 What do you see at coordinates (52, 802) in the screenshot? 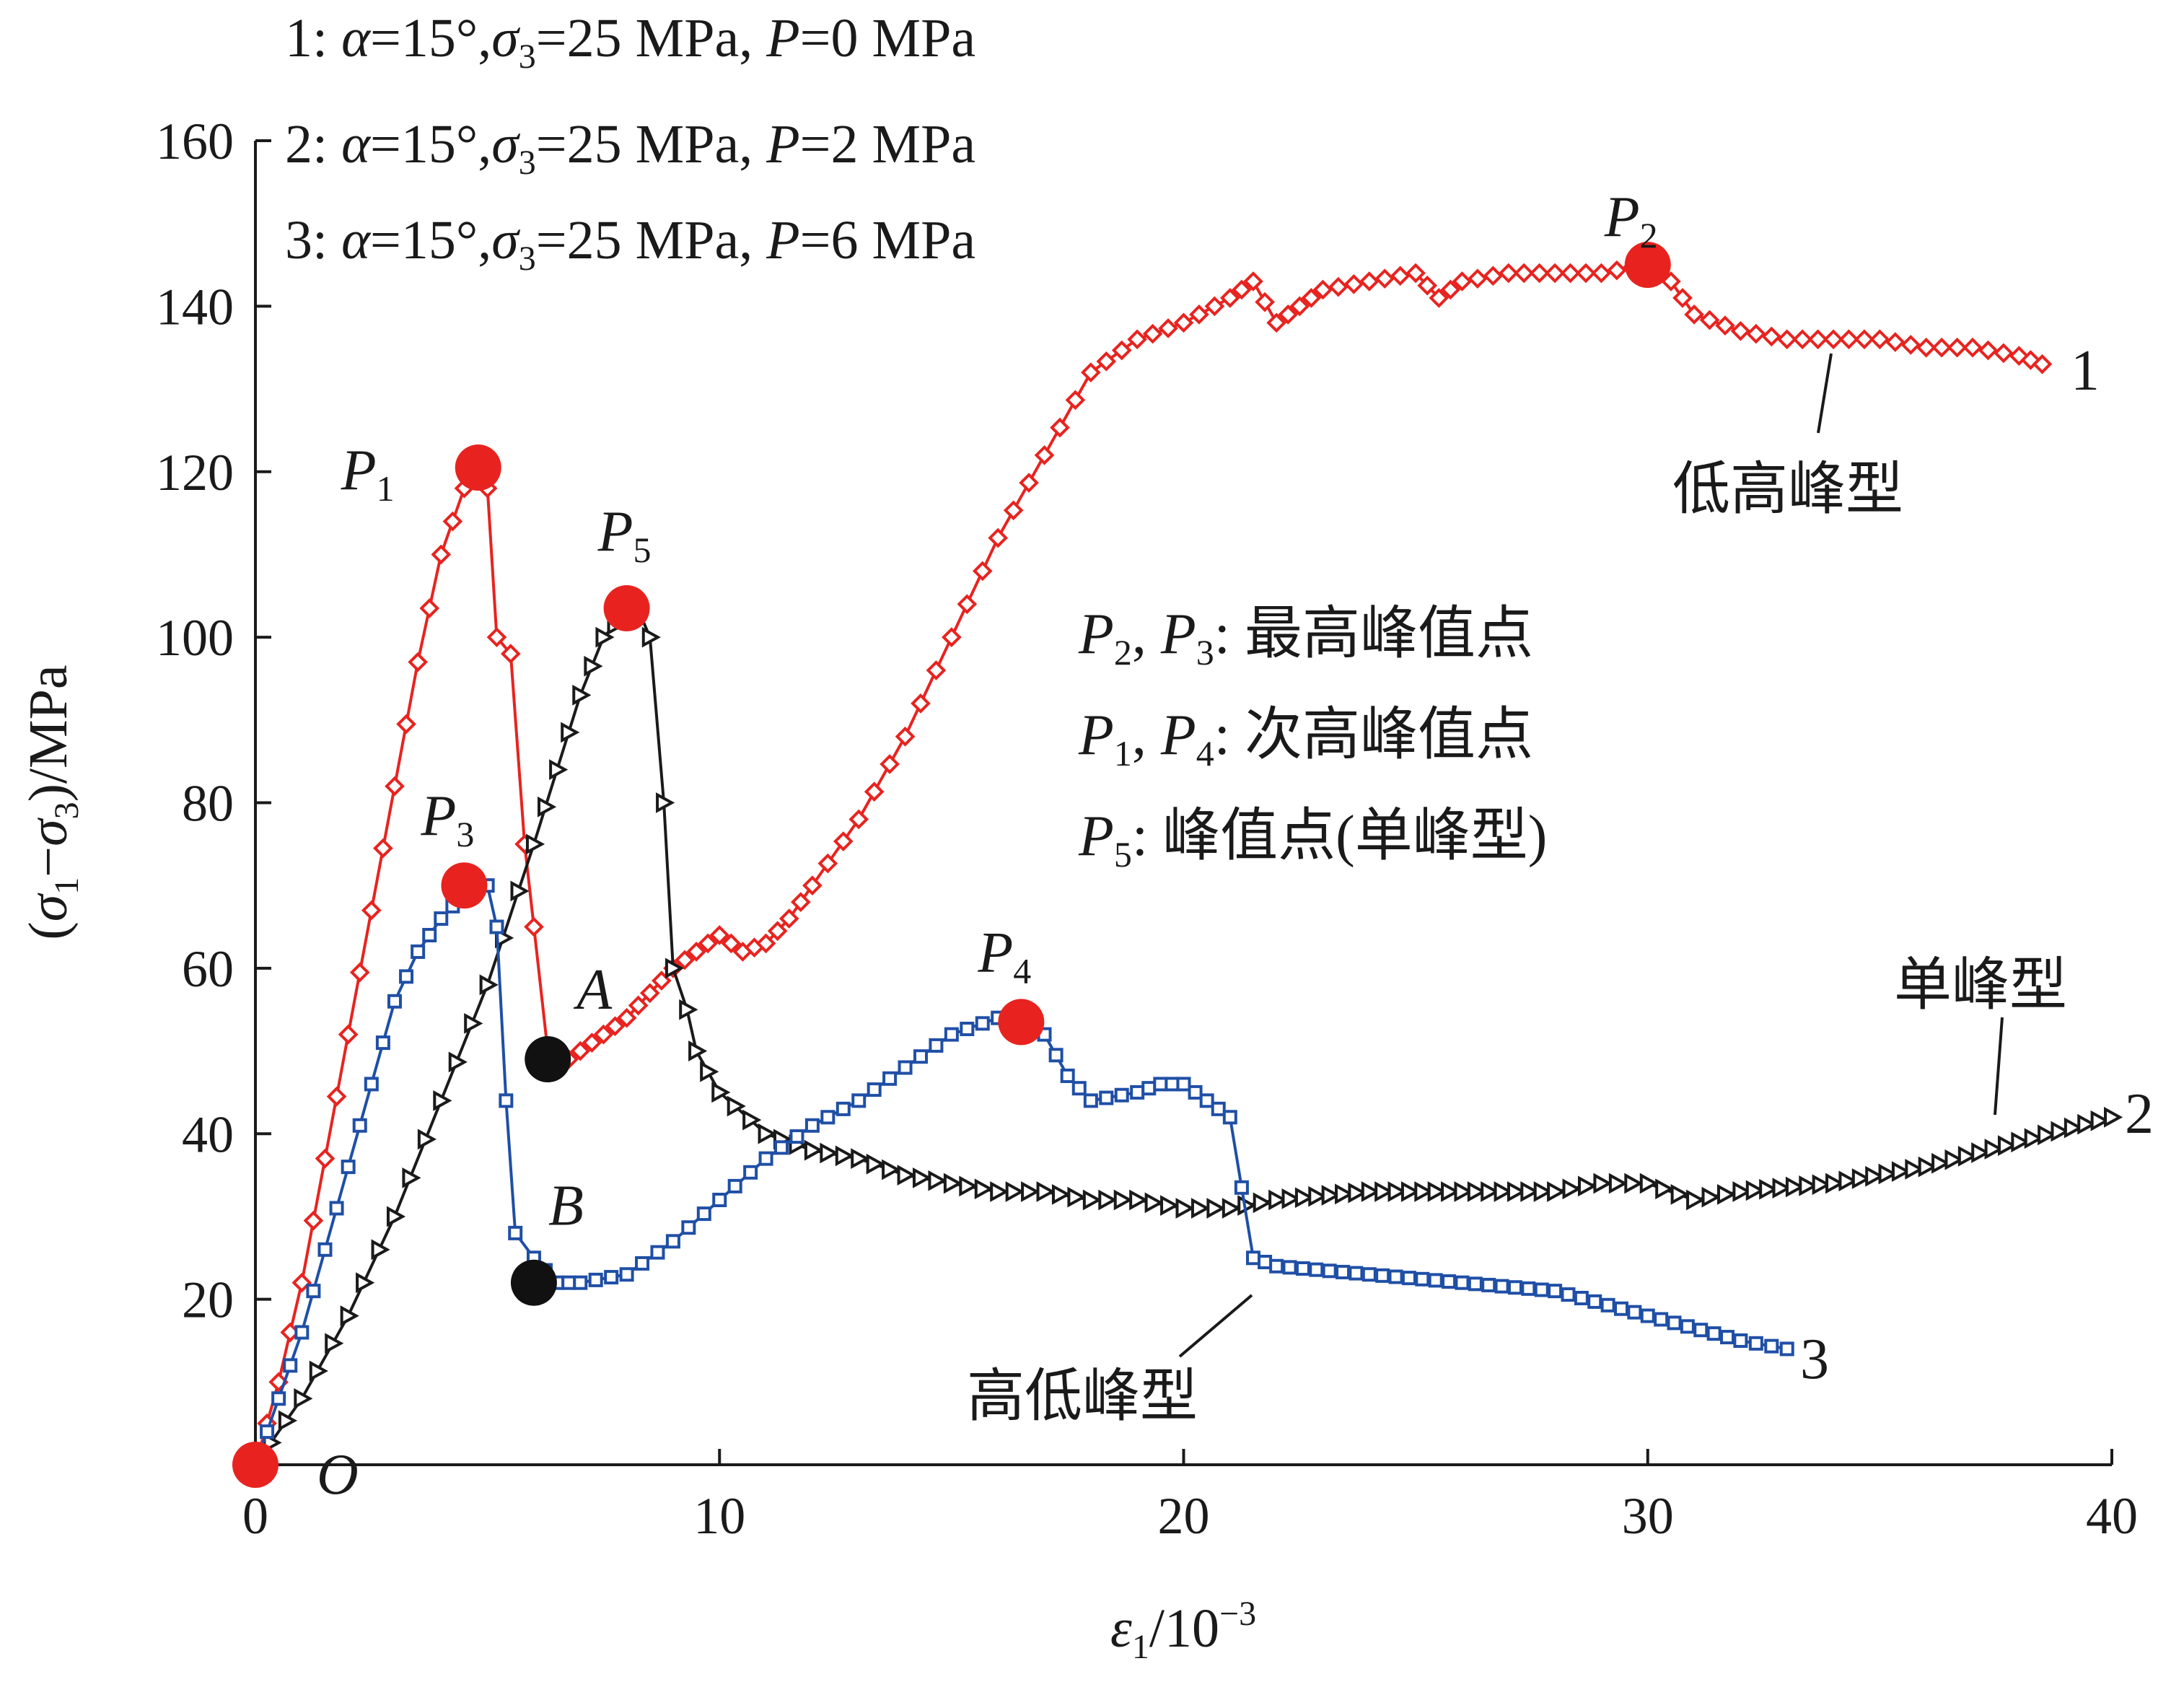
I see `y-axis-title: (σ1−σ3)/MPa` at bounding box center [52, 802].